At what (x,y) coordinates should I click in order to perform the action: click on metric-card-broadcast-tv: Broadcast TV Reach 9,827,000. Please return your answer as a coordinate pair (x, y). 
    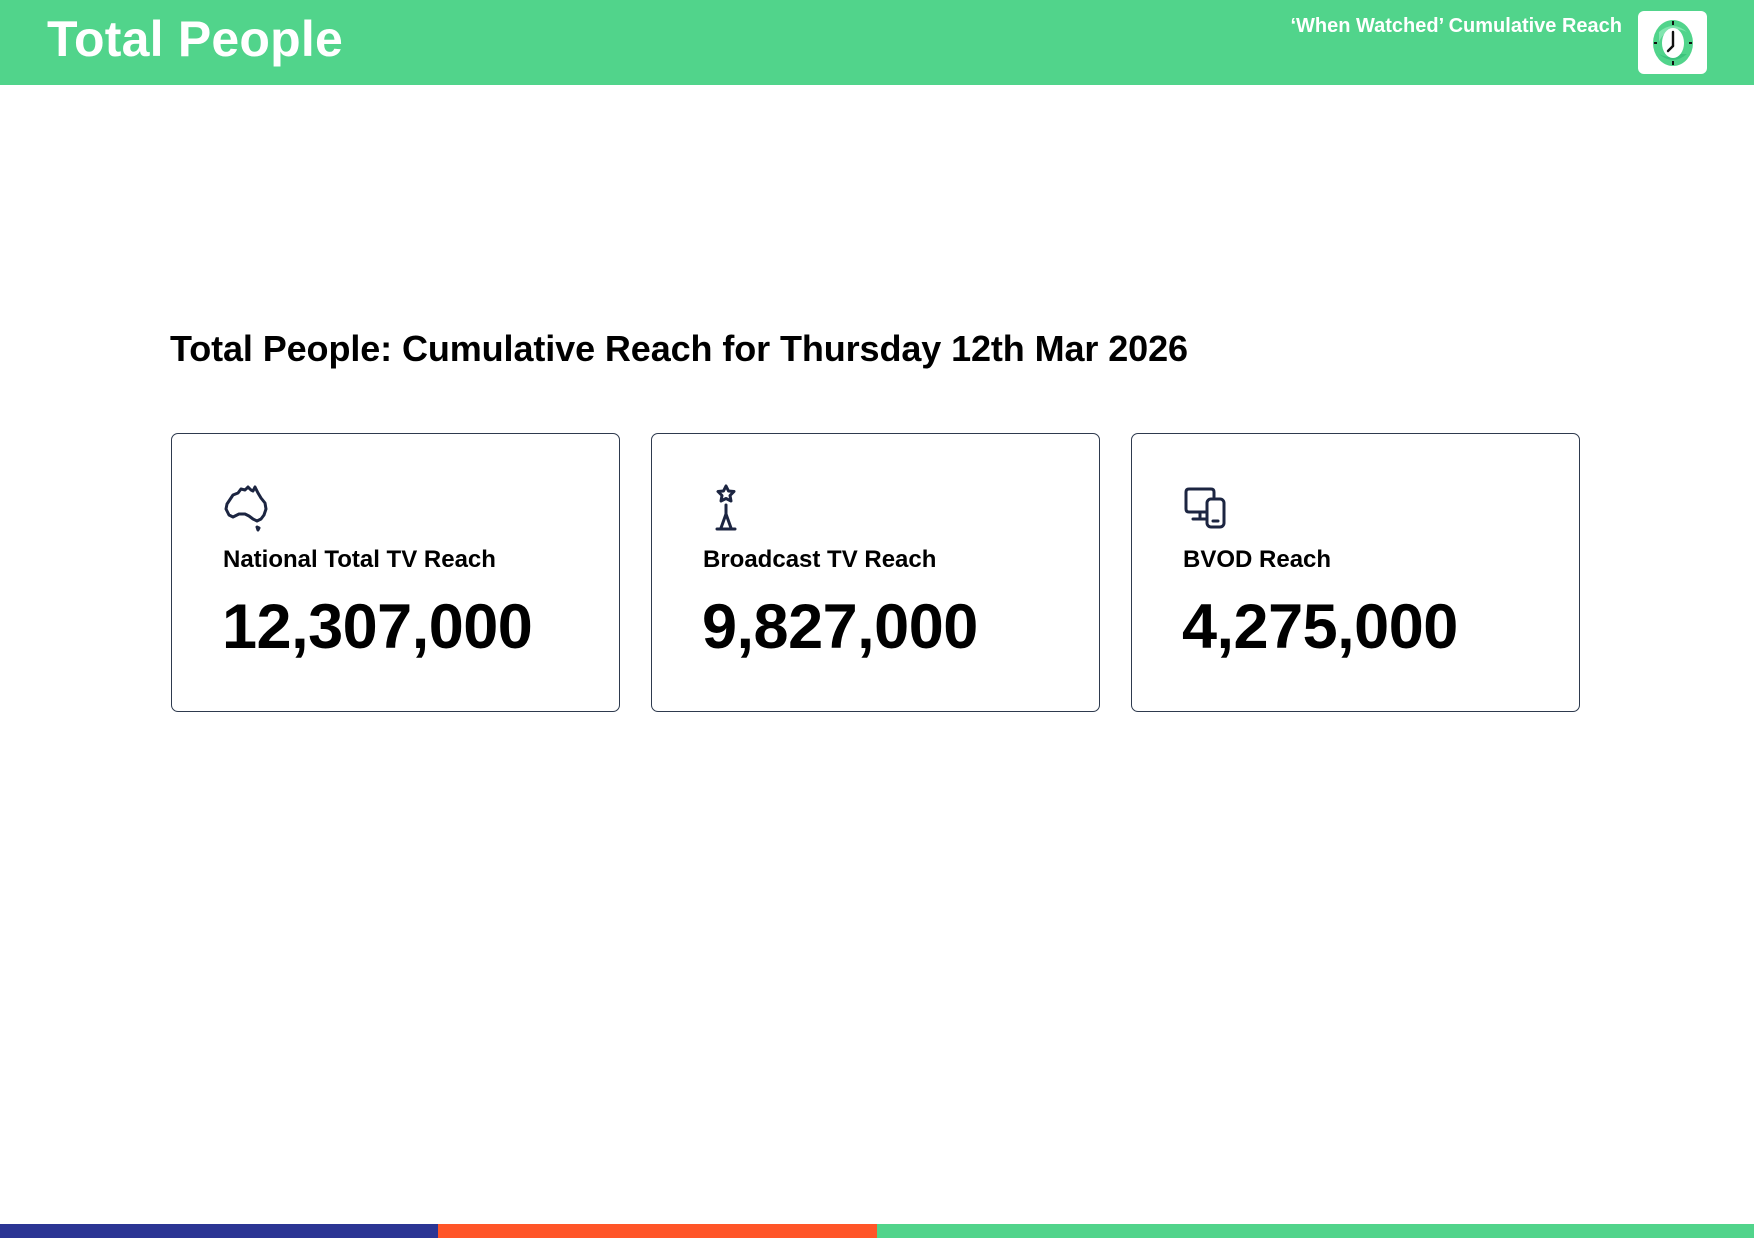
    Looking at the image, I should click on (875, 572).